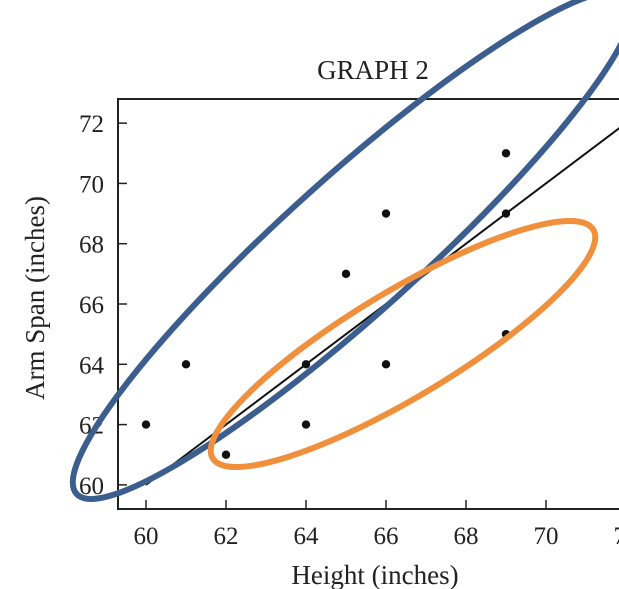  What do you see at coordinates (91, 184) in the screenshot?
I see `y-tick-label: 70` at bounding box center [91, 184].